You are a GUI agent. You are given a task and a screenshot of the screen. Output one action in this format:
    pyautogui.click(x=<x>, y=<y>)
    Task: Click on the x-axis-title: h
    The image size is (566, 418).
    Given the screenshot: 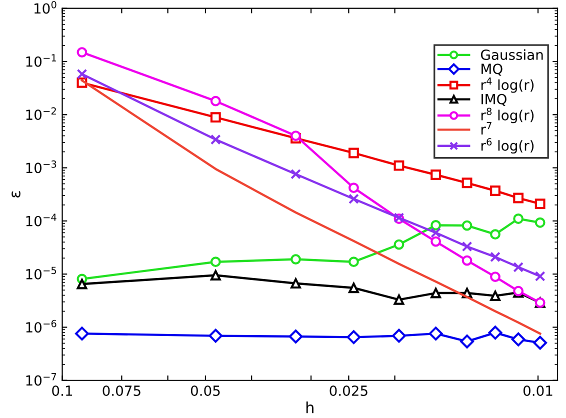 What is the action you would take?
    pyautogui.click(x=310, y=407)
    